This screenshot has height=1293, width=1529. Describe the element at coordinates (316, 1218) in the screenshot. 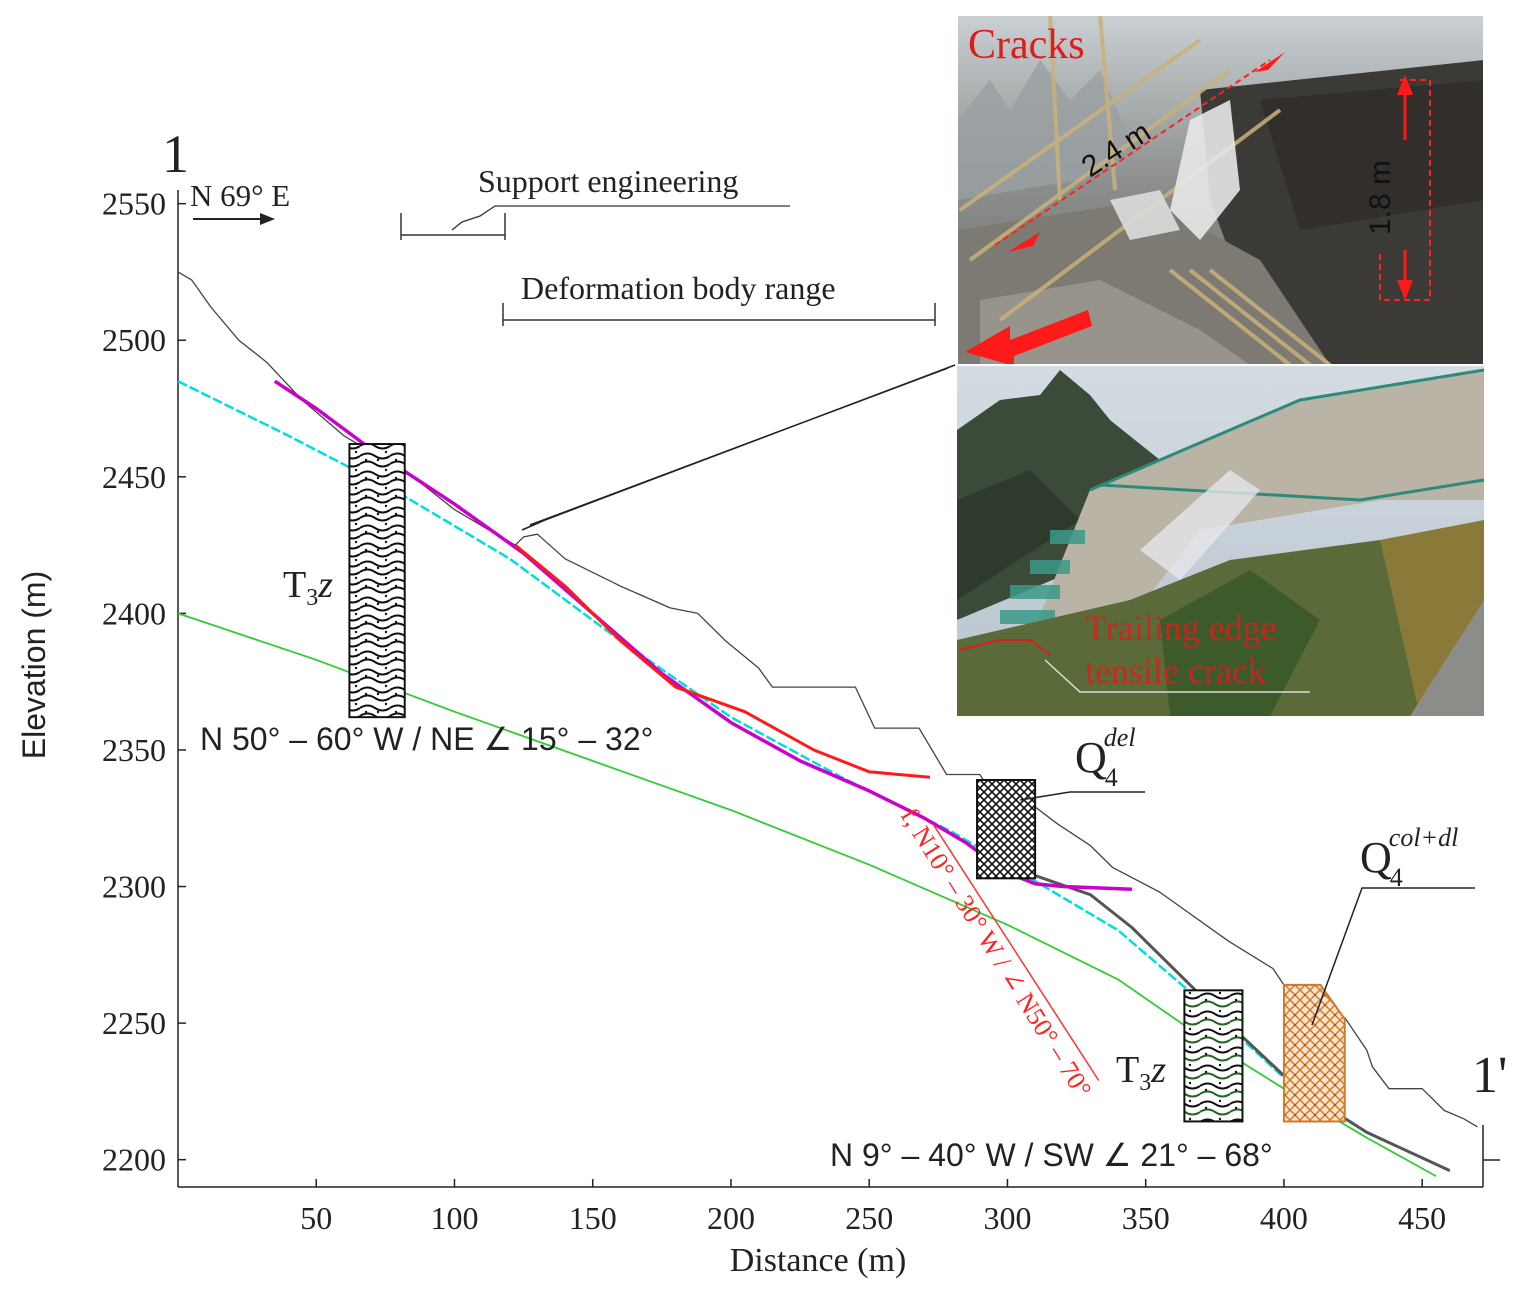

I see `x-tick-label: 50` at that location.